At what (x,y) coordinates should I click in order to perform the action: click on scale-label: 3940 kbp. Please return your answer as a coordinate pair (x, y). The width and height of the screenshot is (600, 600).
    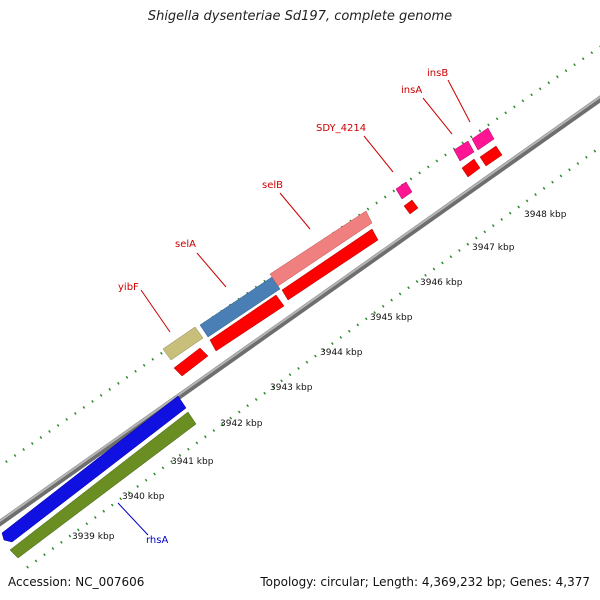
    Looking at the image, I should click on (143, 497).